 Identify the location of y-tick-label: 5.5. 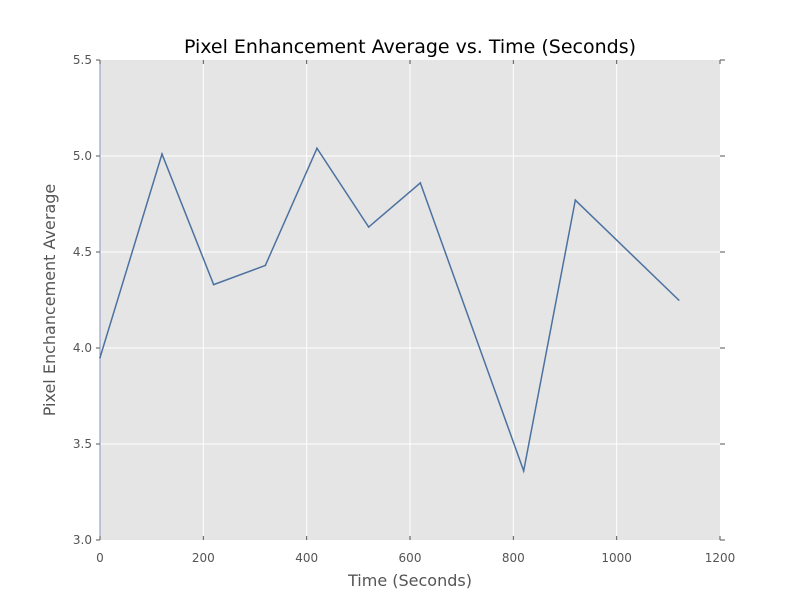
(82, 60).